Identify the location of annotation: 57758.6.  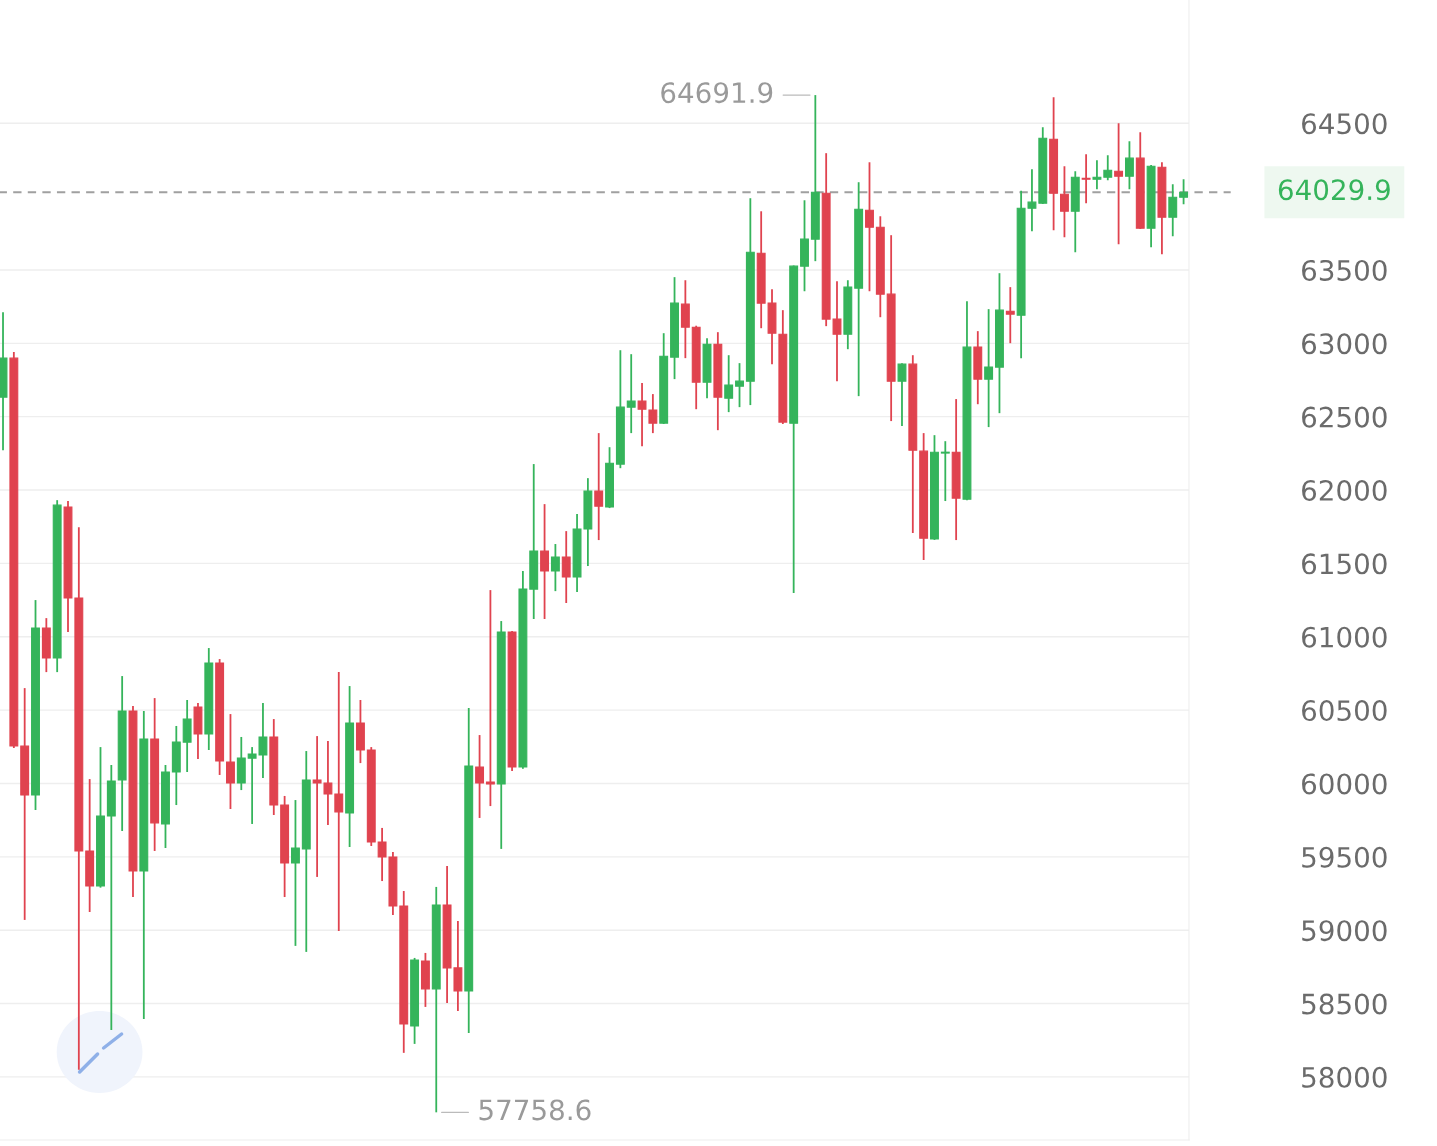
(535, 1110).